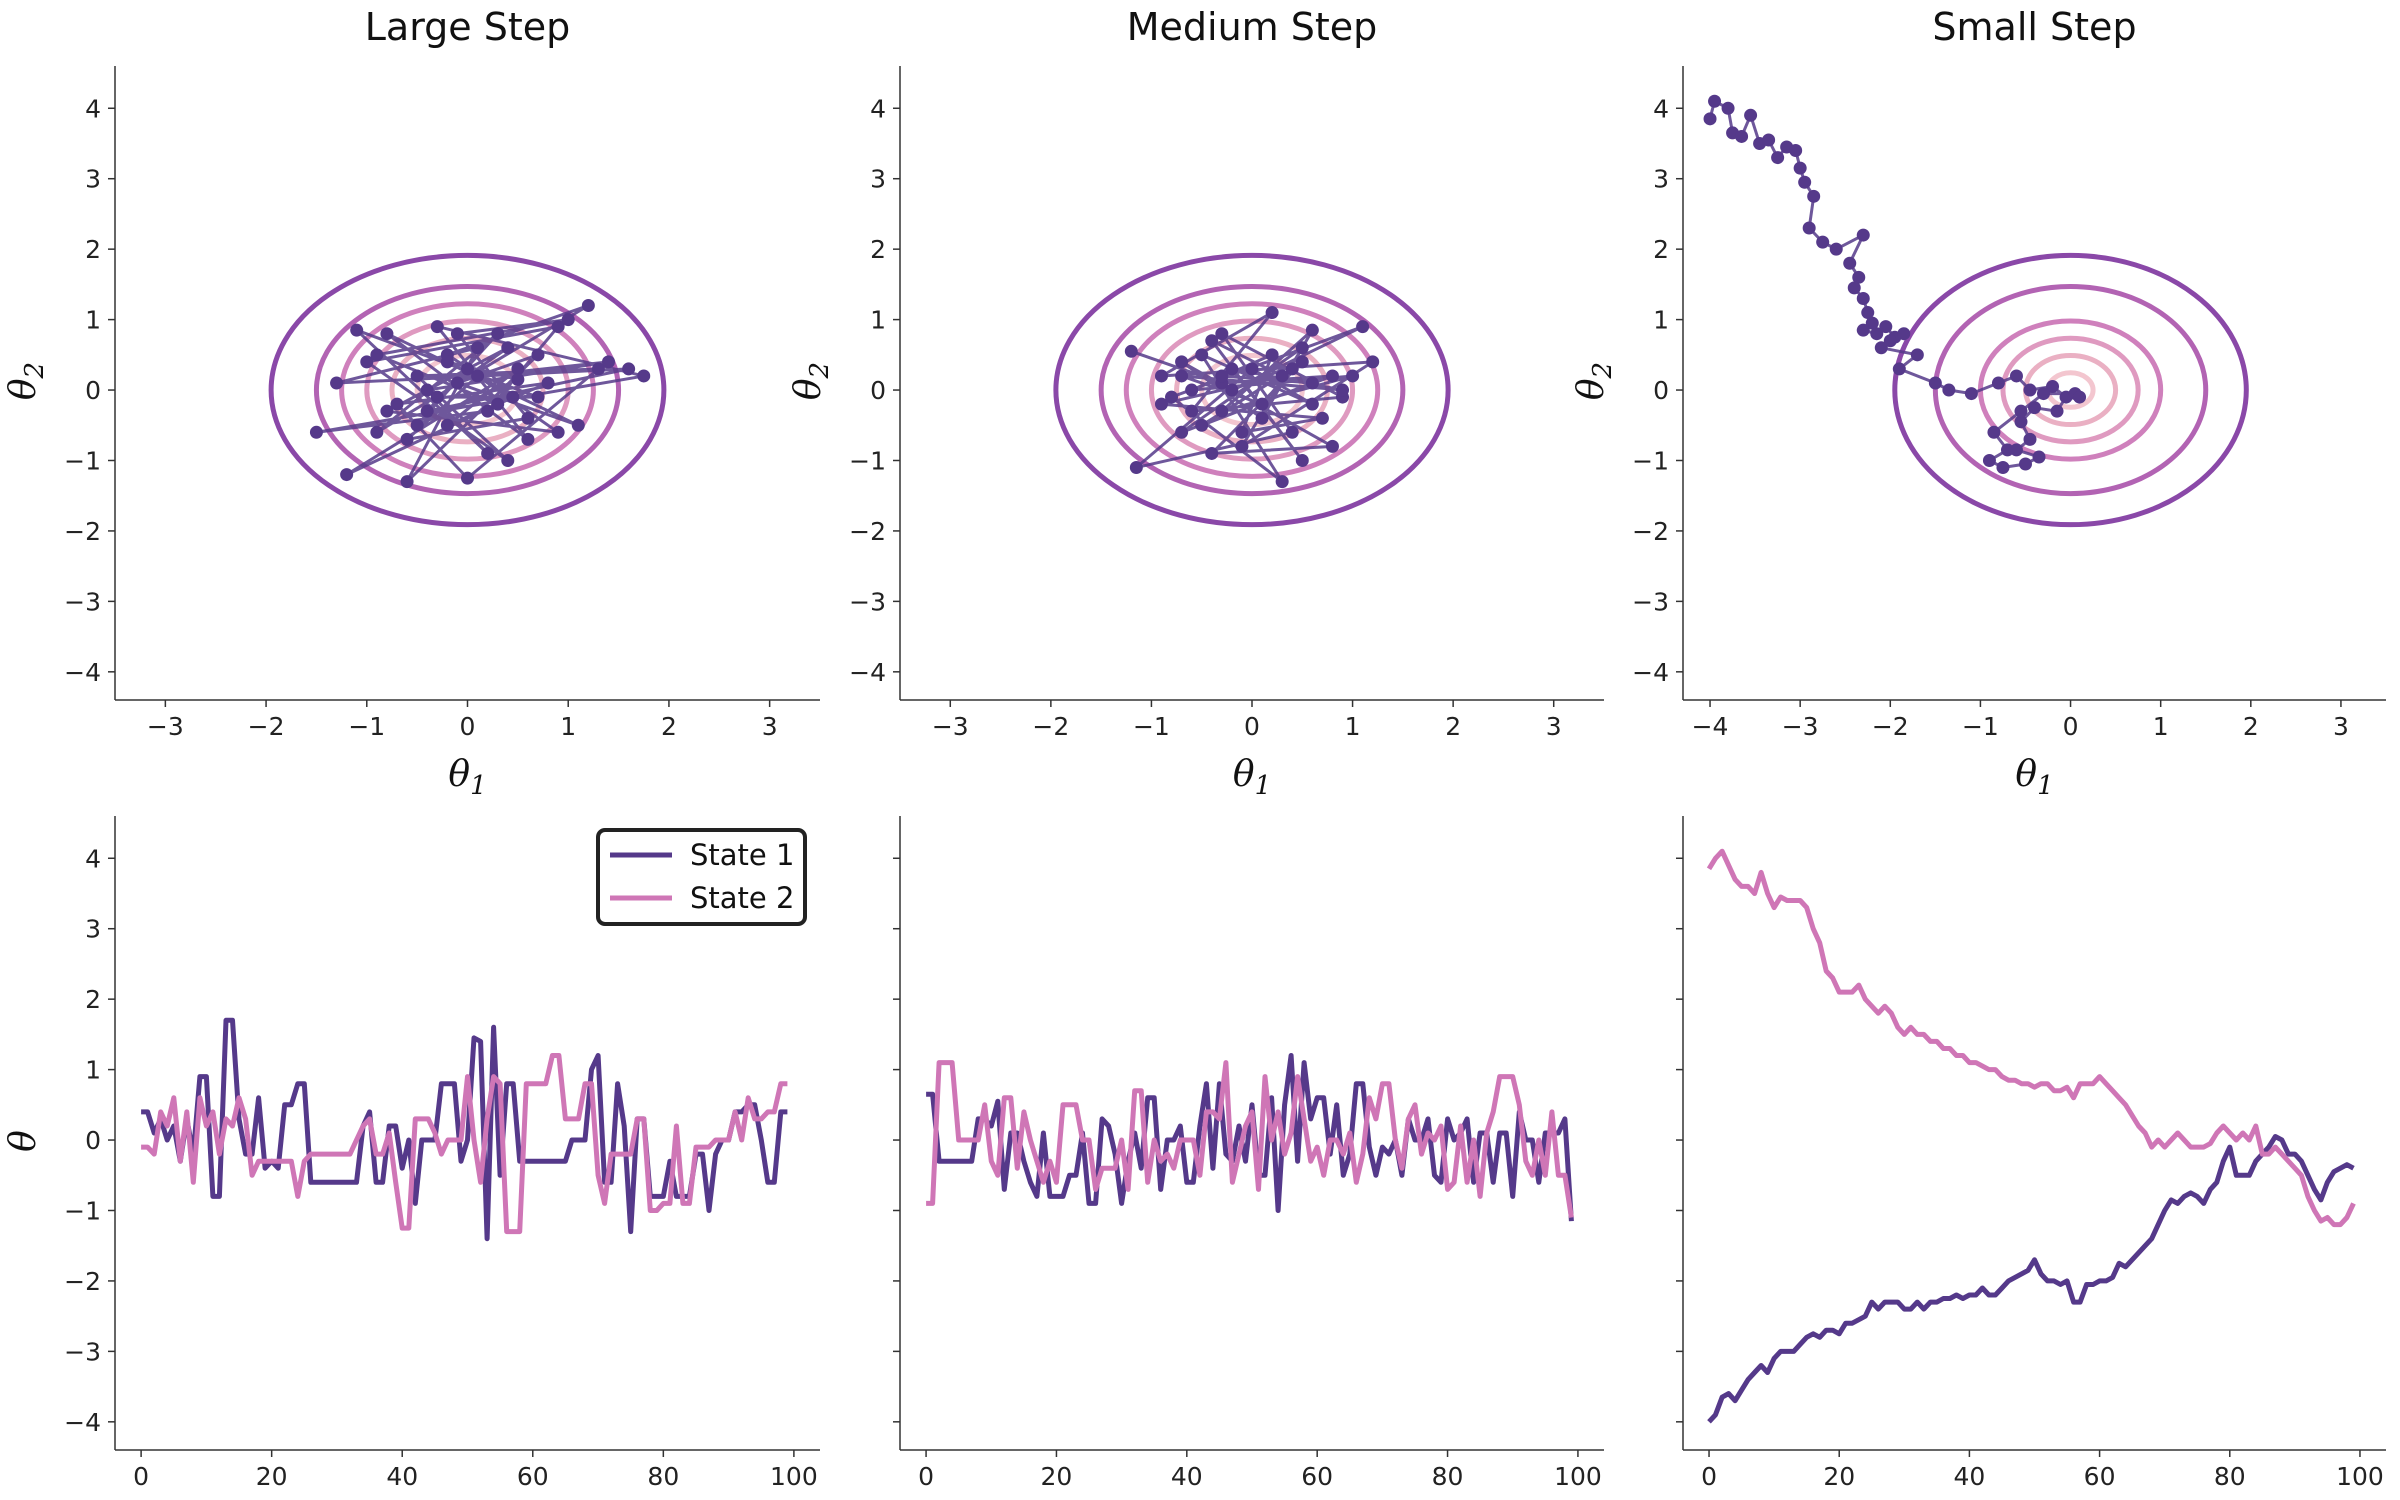 This screenshot has height=1500, width=2400. I want to click on y-tick-label: 0, so click(93, 1140).